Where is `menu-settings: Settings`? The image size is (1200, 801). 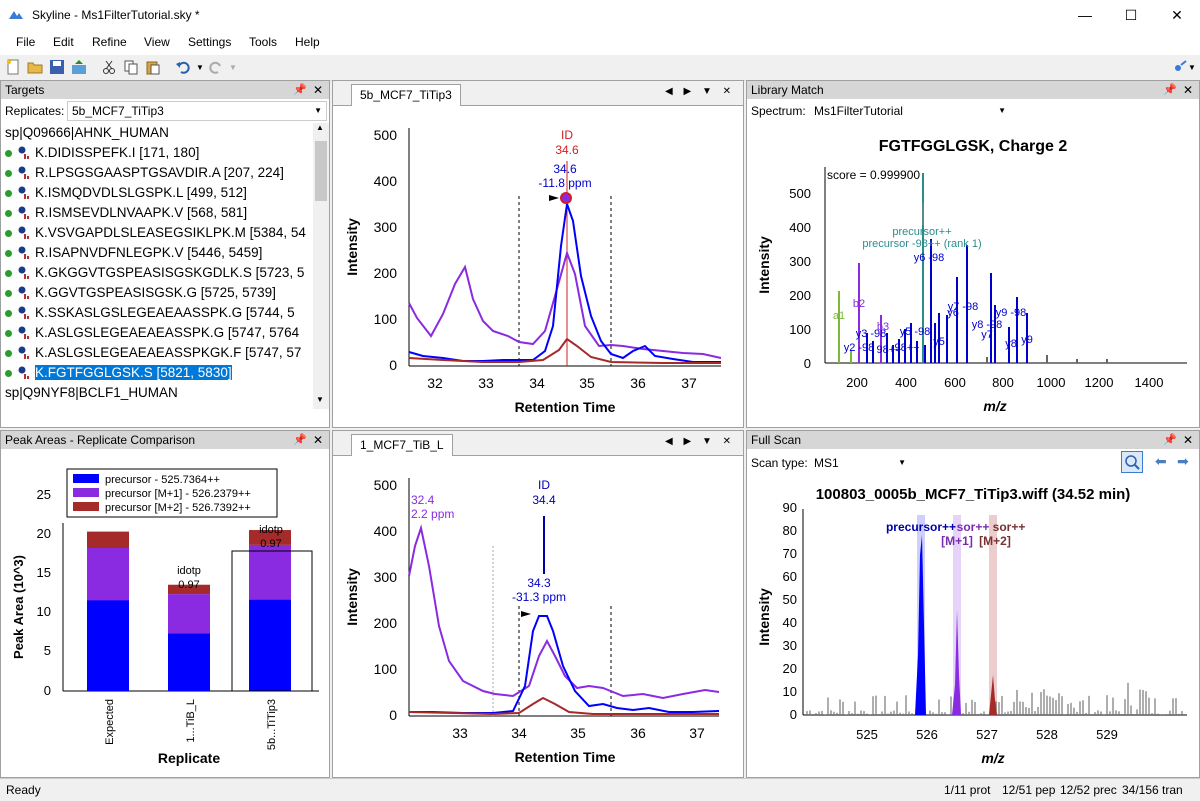 menu-settings: Settings is located at coordinates (210, 42).